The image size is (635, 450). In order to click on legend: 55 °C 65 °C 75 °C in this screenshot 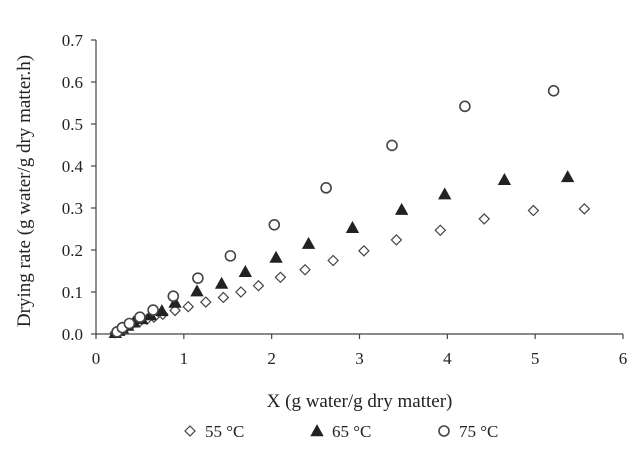, I will do `click(341, 431)`.